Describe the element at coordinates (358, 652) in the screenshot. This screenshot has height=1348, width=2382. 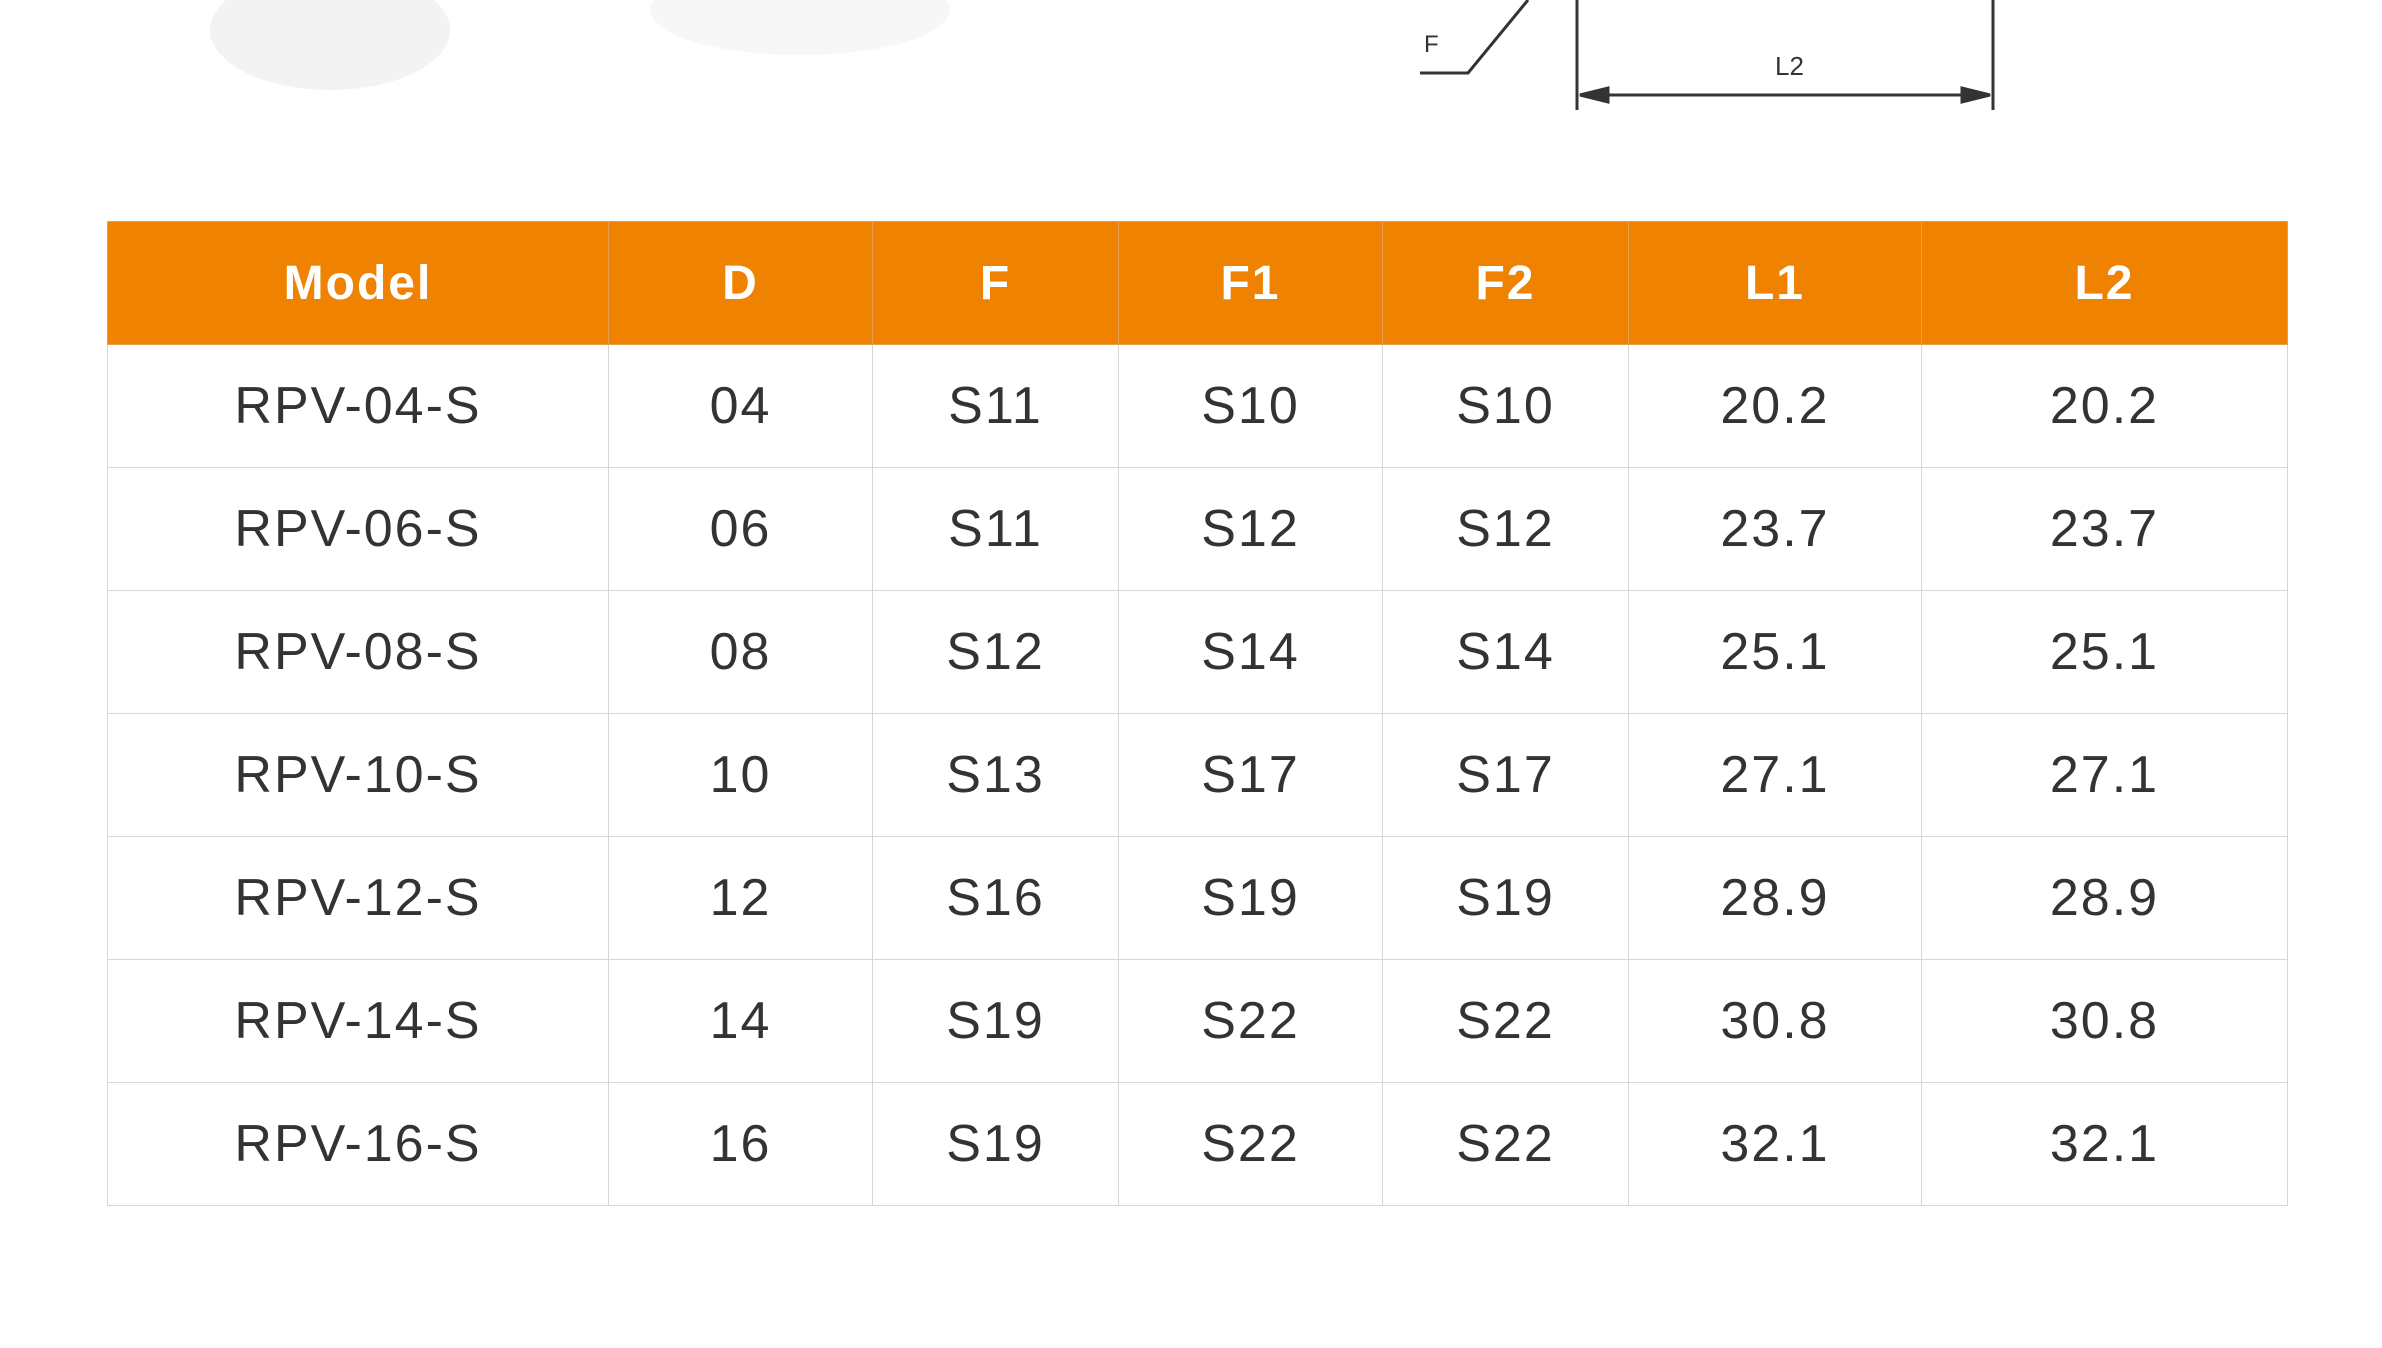
I see `table-cell: RPV-08-S` at that location.